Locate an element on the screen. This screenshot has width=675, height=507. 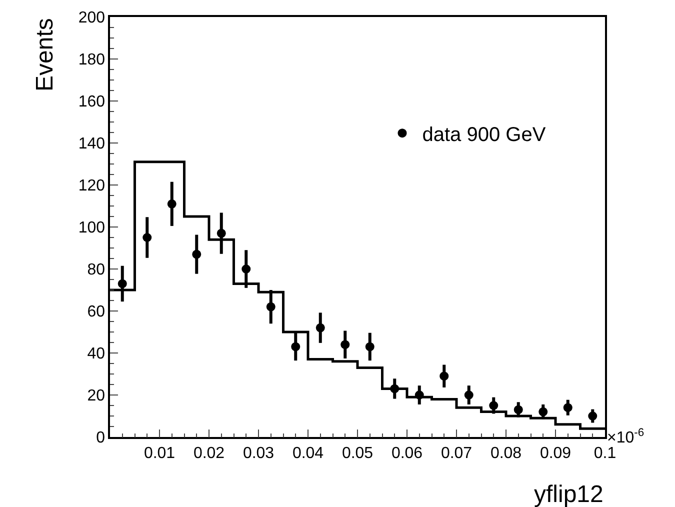
y-tick-label: 140 is located at coordinates (92, 144).